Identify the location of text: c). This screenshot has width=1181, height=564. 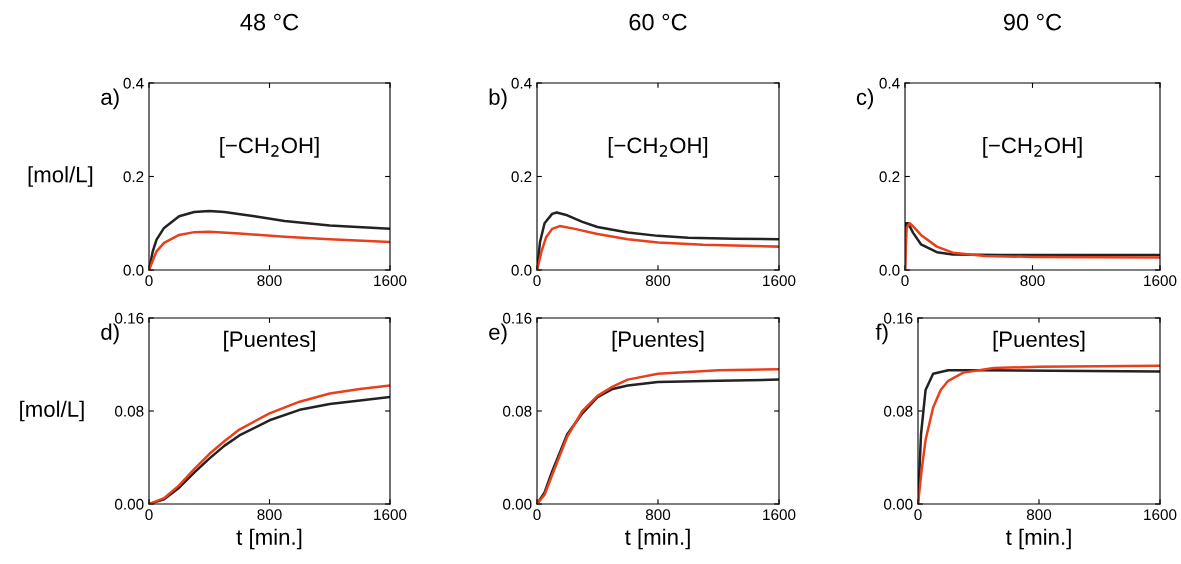
(865, 99).